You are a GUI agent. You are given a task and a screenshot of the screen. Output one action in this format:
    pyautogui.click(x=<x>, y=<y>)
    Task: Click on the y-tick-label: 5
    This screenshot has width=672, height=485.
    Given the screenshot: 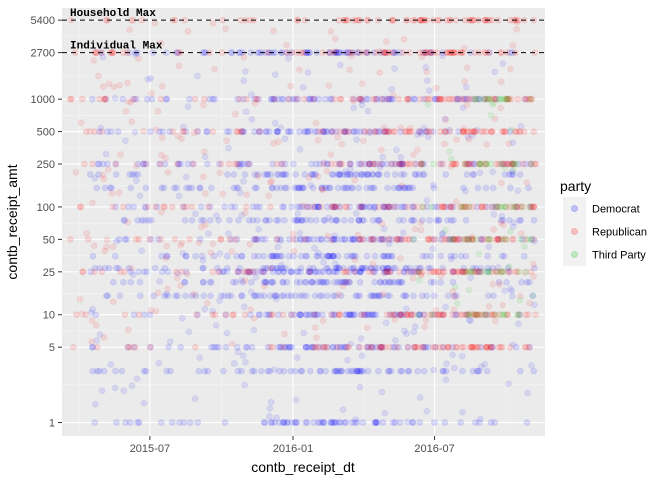 What is the action you would take?
    pyautogui.click(x=52, y=348)
    